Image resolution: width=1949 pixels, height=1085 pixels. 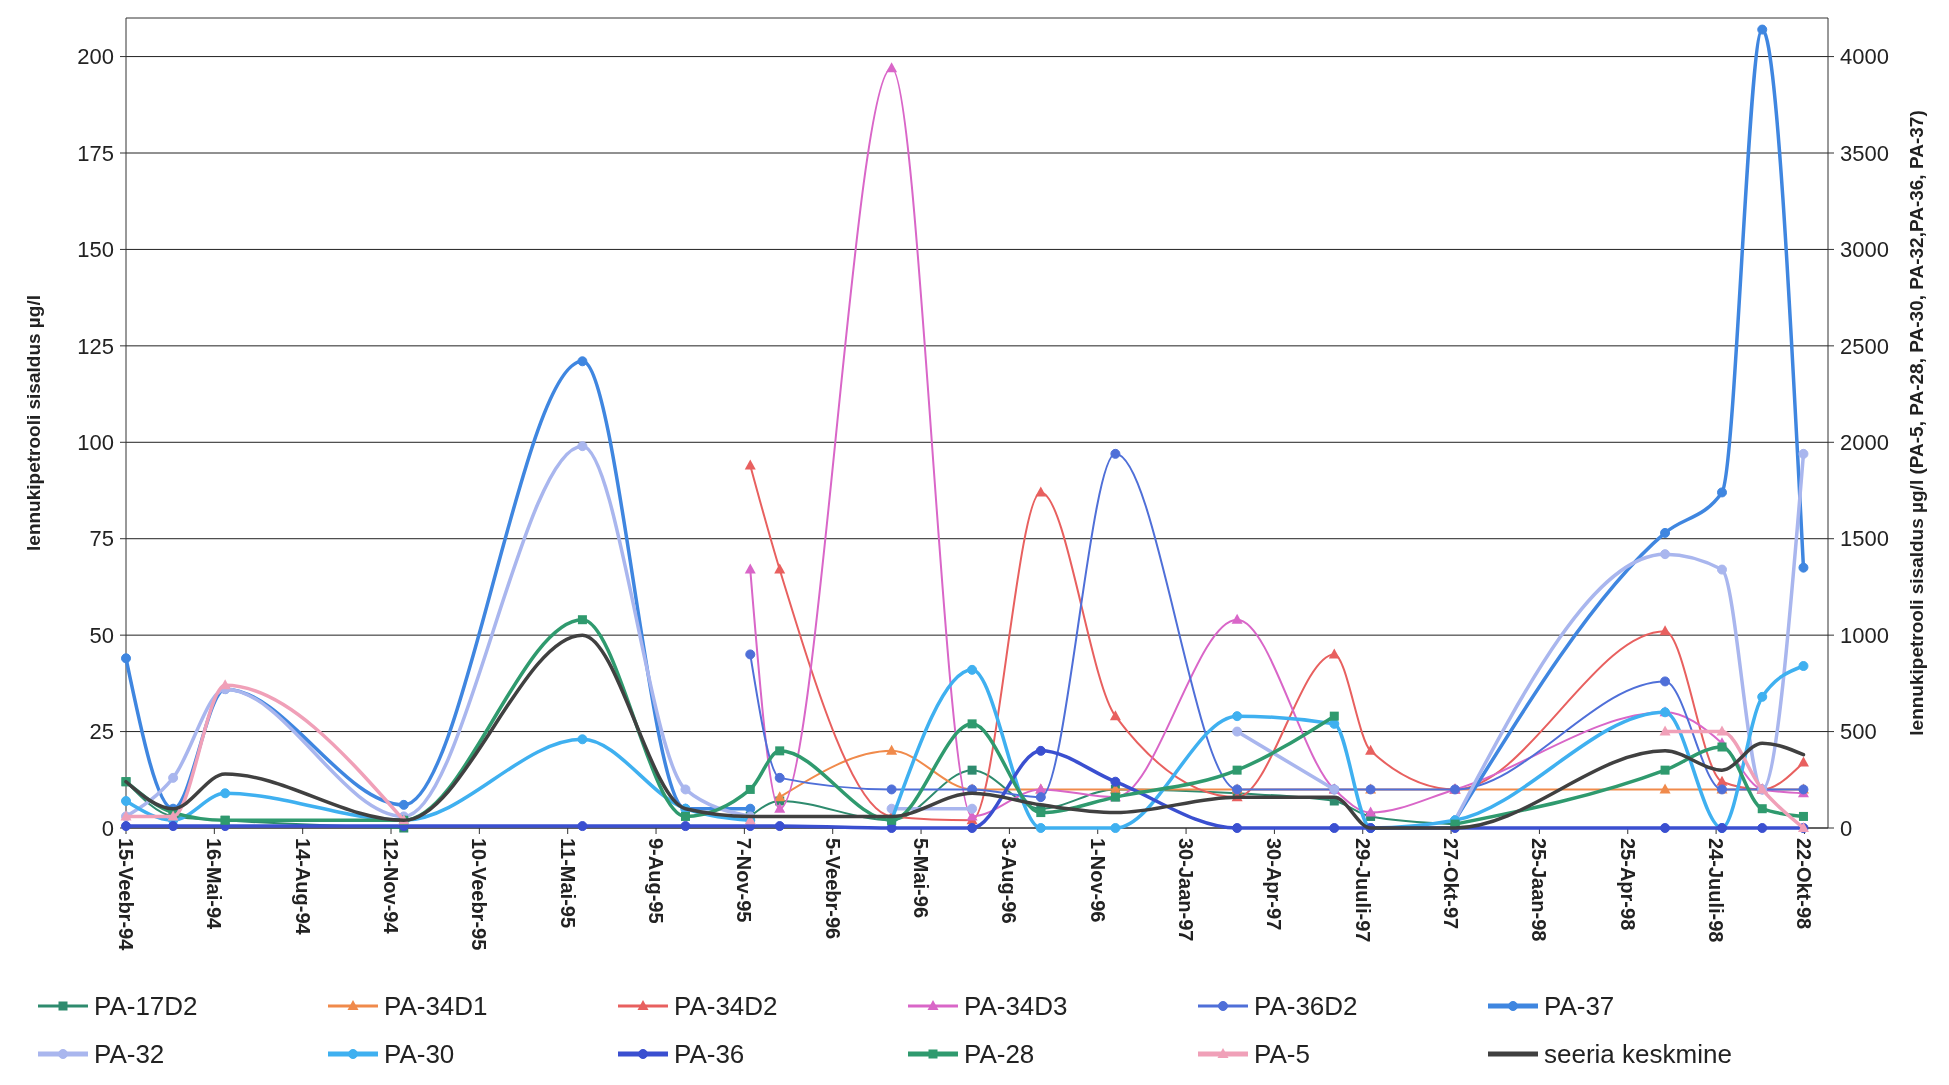 What do you see at coordinates (567, 883) in the screenshot?
I see `x-tick-label: 11-Mai-95` at bounding box center [567, 883].